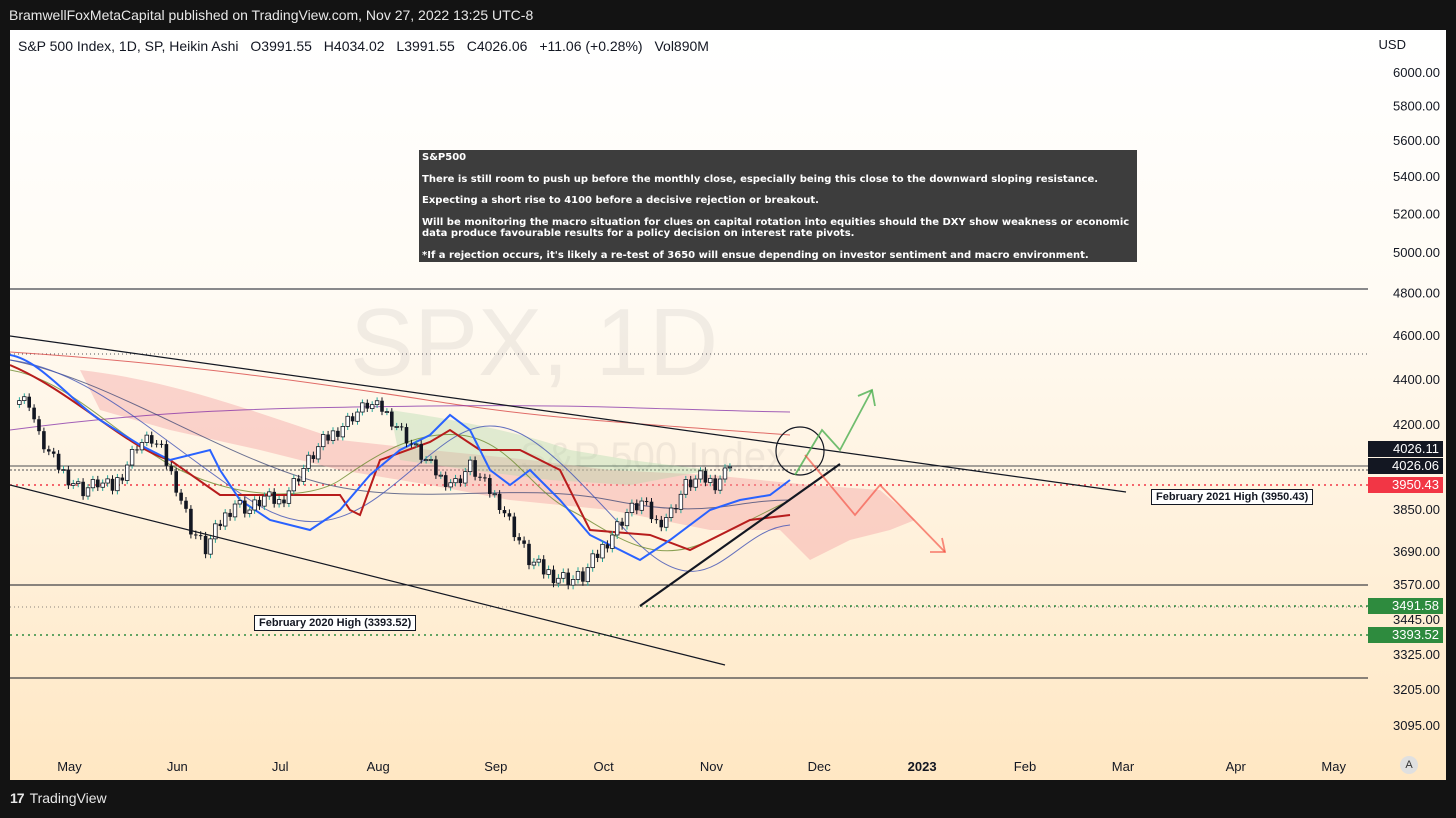  What do you see at coordinates (866, 397) in the screenshot?
I see `bullish-arrow-head` at bounding box center [866, 397].